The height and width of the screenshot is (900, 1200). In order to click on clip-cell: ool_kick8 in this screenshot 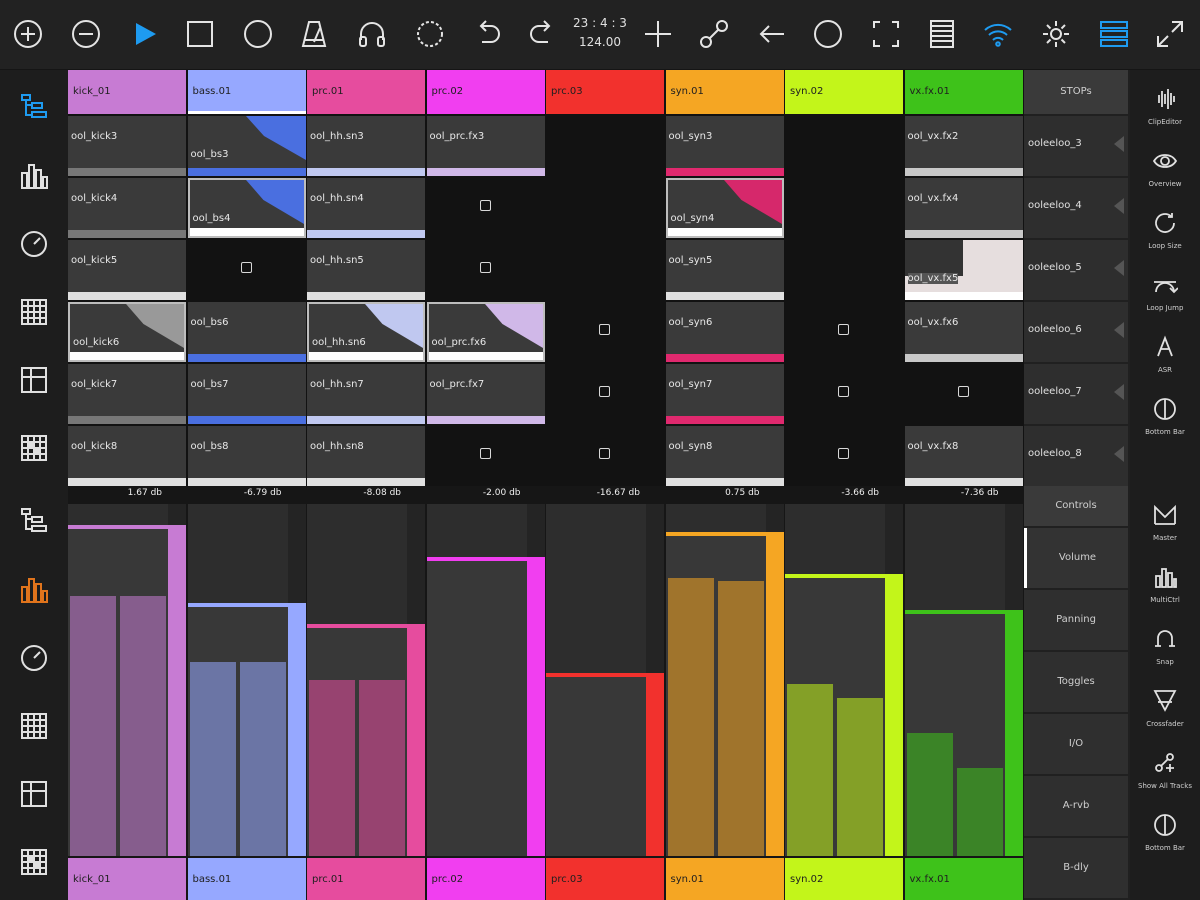, I will do `click(127, 456)`.